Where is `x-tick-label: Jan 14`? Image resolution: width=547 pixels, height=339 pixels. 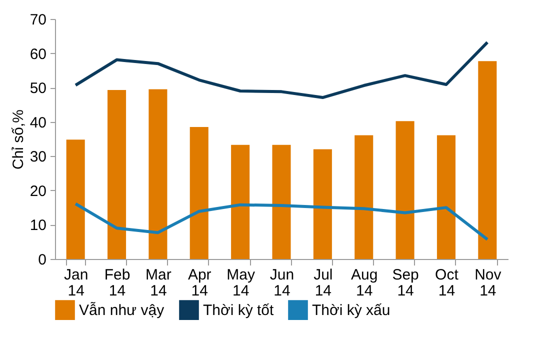 x-tick-label: Jan 14 is located at coordinates (76, 283).